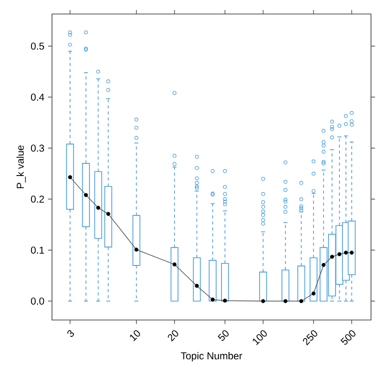 This screenshot has height=376, width=379. What do you see at coordinates (37, 250) in the screenshot?
I see `y-tick-label: 0.1` at bounding box center [37, 250].